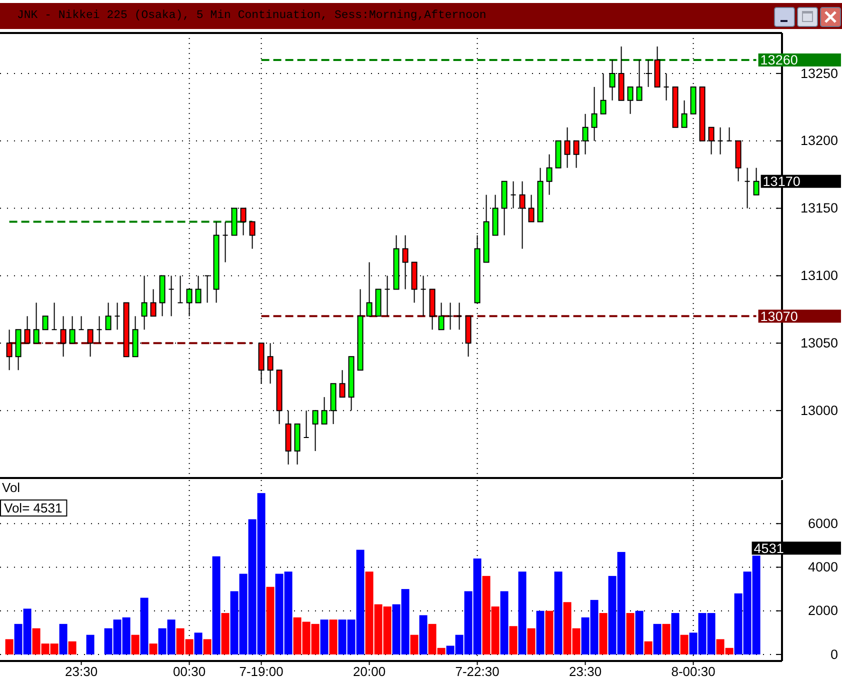 This screenshot has height=681, width=842. What do you see at coordinates (33, 508) in the screenshot?
I see `annotation: Vol= 4531` at bounding box center [33, 508].